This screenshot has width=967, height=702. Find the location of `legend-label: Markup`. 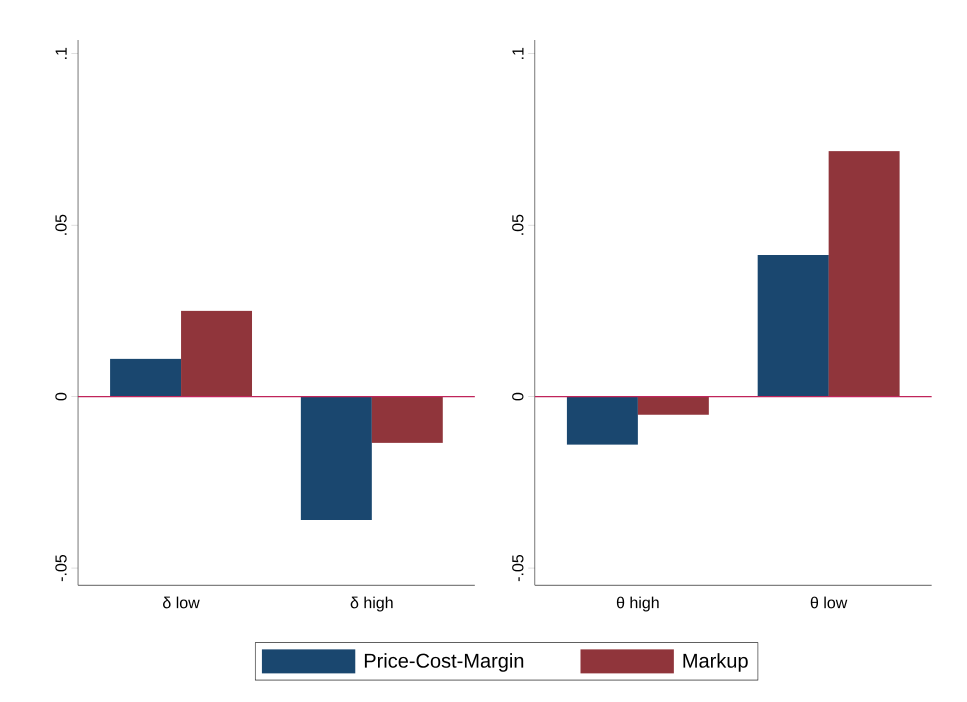

legend-label: Markup is located at coordinates (715, 662).